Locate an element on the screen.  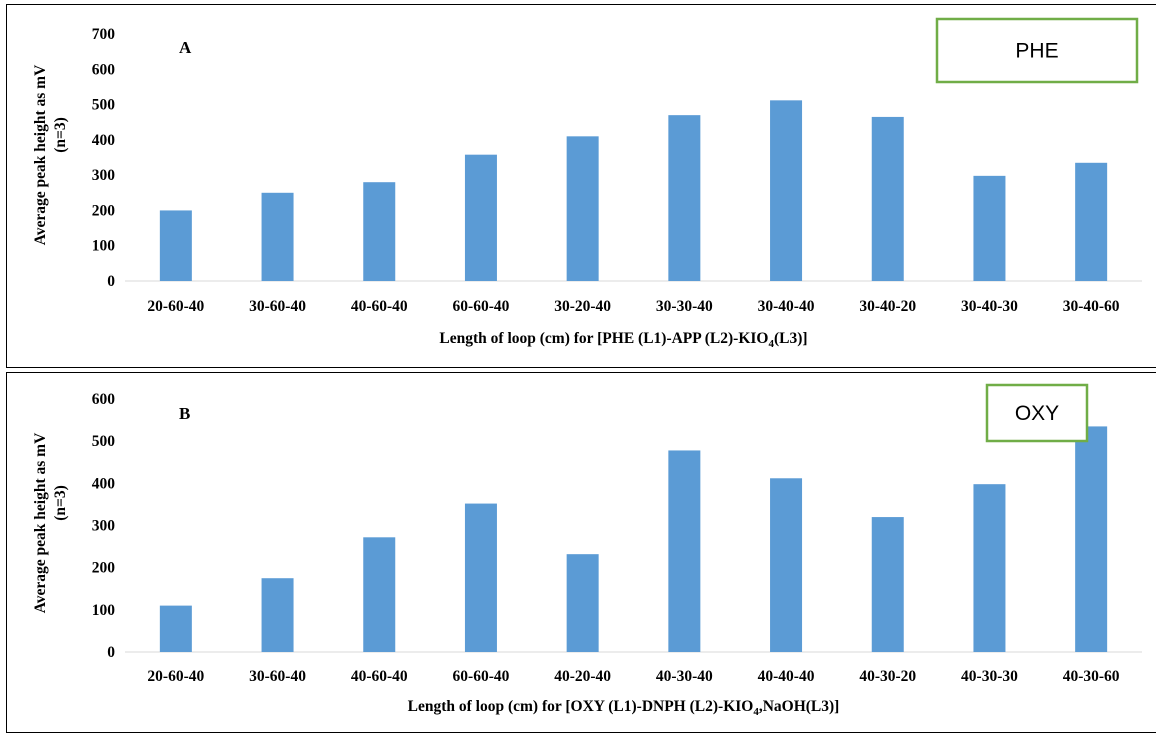
label-box-text-a: PHE is located at coordinates (1036, 51).